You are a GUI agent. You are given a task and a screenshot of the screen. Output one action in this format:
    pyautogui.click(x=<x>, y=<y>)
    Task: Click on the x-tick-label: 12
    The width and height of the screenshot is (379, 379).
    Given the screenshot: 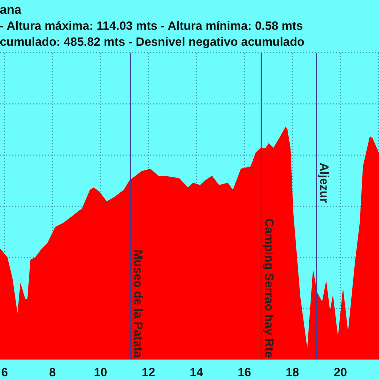 What is the action you would take?
    pyautogui.click(x=149, y=372)
    